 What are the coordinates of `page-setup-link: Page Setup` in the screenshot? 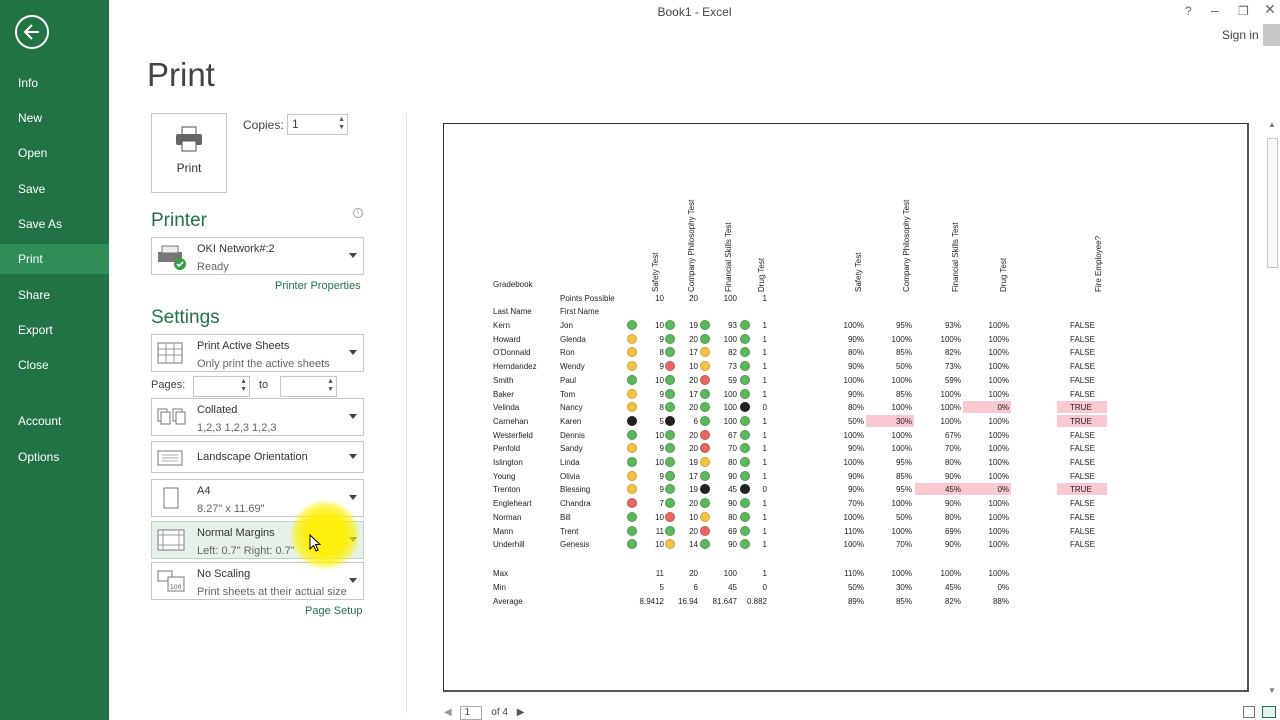 It's located at (334, 611).